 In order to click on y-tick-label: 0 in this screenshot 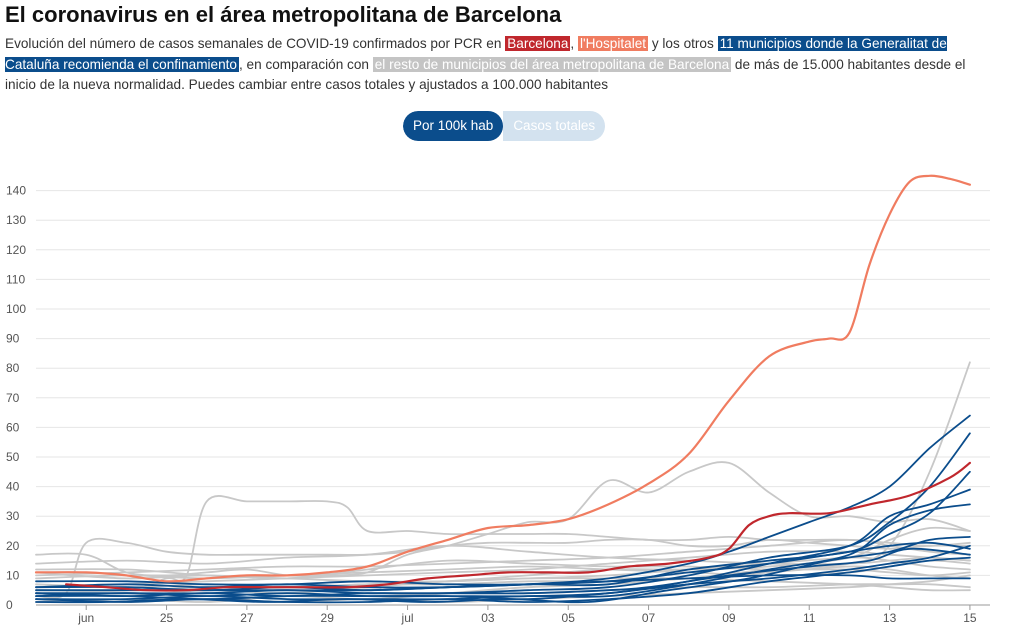, I will do `click(9, 605)`.